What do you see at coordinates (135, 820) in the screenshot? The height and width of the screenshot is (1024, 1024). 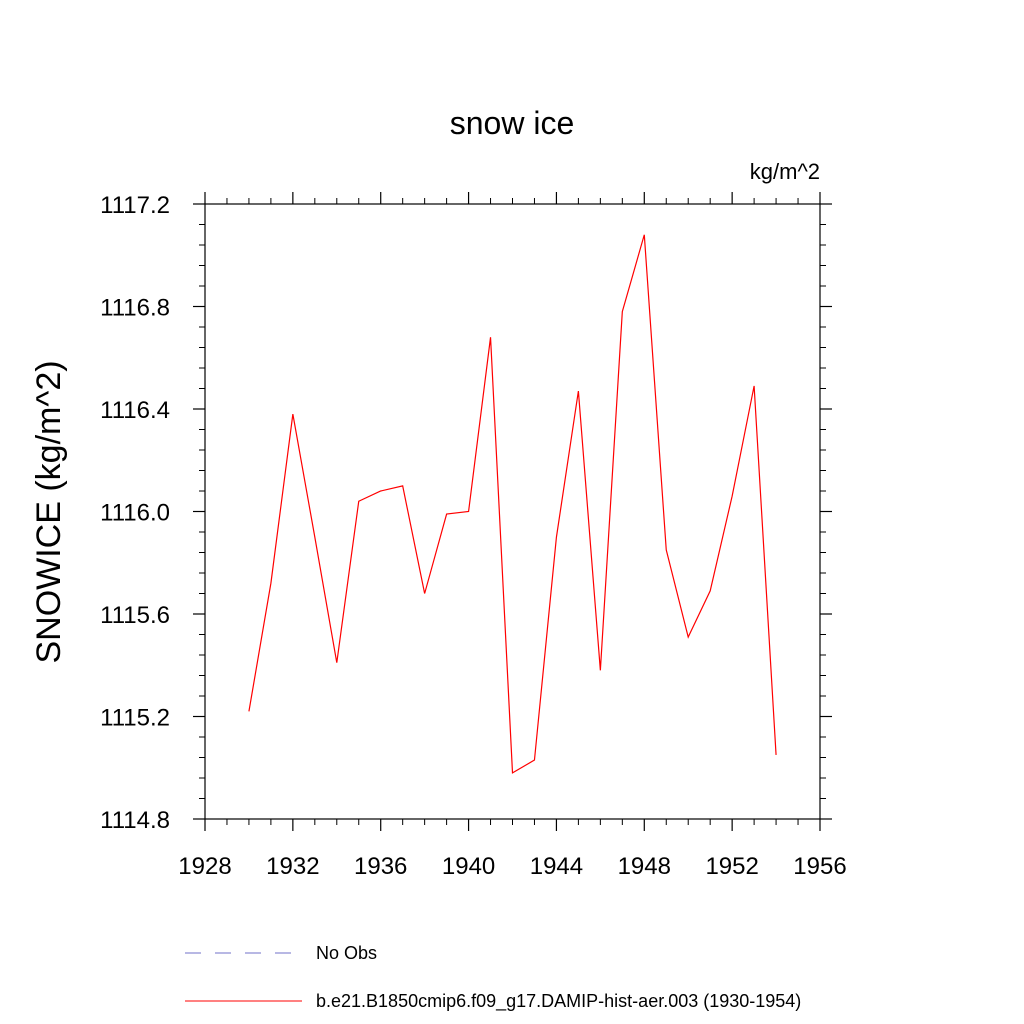 I see `y-tick-label: 1114.8` at bounding box center [135, 820].